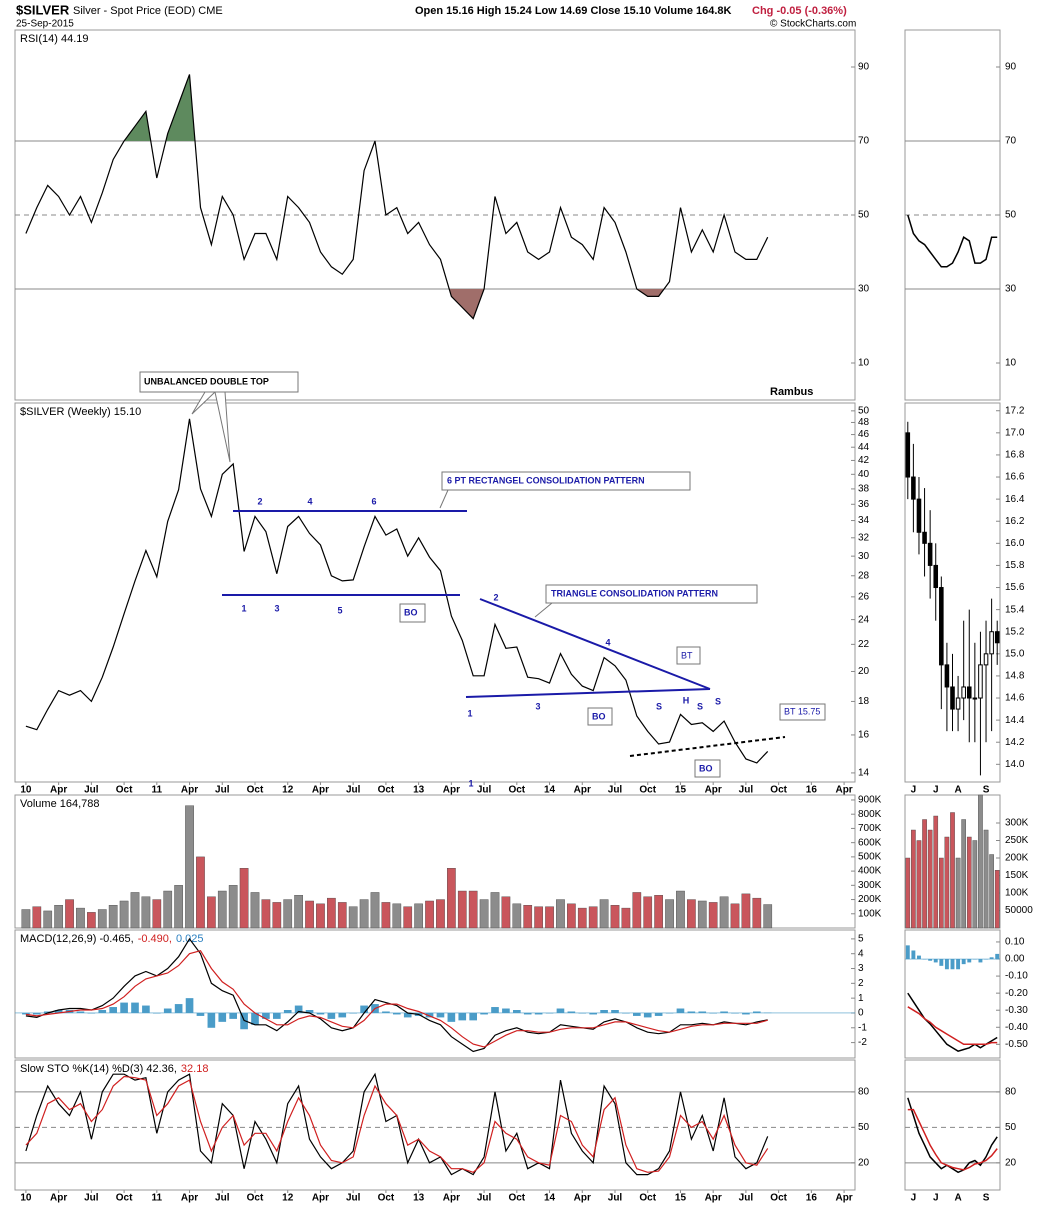 The image size is (1050, 1207). I want to click on x-tick-label: 11, so click(157, 790).